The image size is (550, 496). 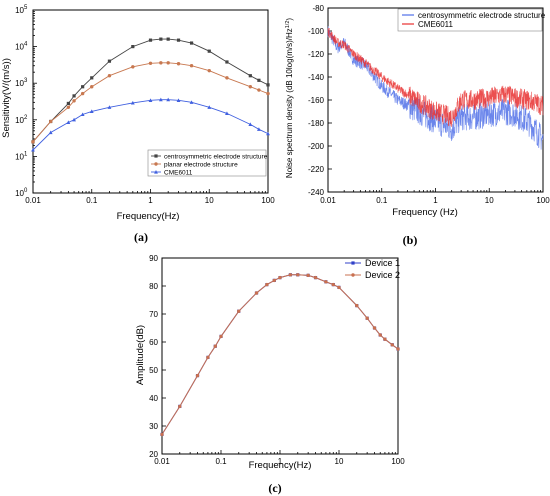 What do you see at coordinates (153, 398) in the screenshot?
I see `panel-c-y-tick-label: 40` at bounding box center [153, 398].